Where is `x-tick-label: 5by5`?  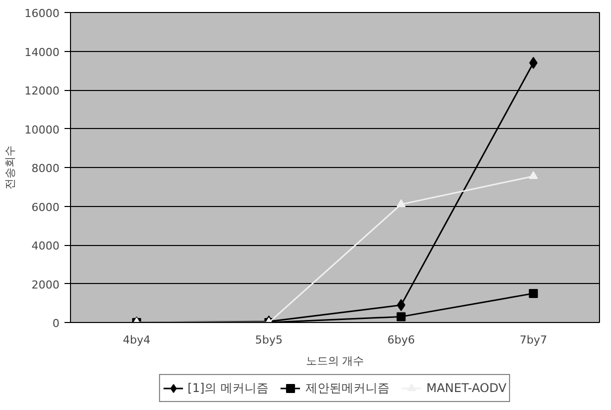
x-tick-label: 5by5 is located at coordinates (269, 340).